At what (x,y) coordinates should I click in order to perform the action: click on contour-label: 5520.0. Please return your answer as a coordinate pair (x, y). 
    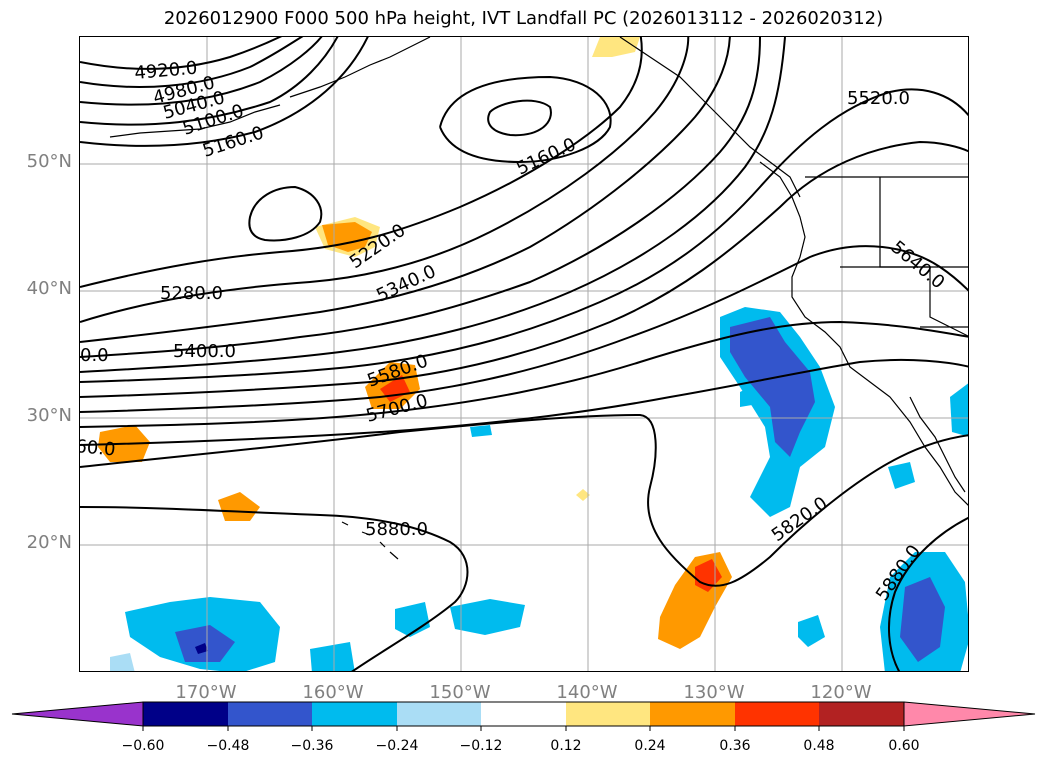
    Looking at the image, I should click on (878, 98).